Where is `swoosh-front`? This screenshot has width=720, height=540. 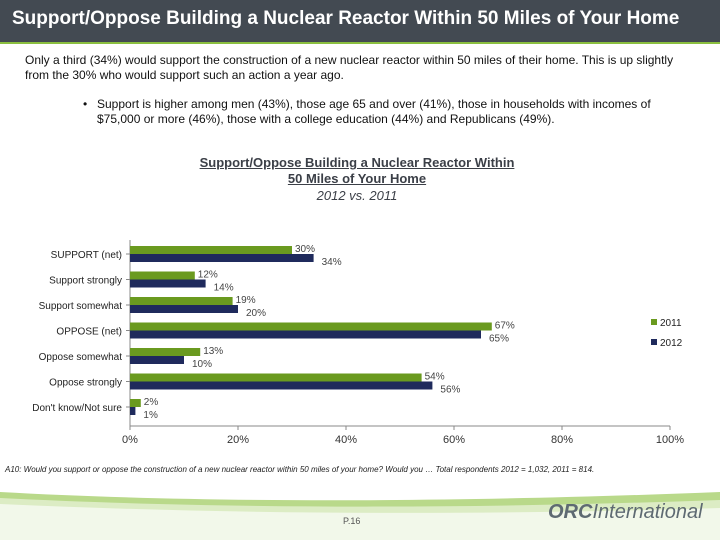
swoosh-front is located at coordinates (360, 522).